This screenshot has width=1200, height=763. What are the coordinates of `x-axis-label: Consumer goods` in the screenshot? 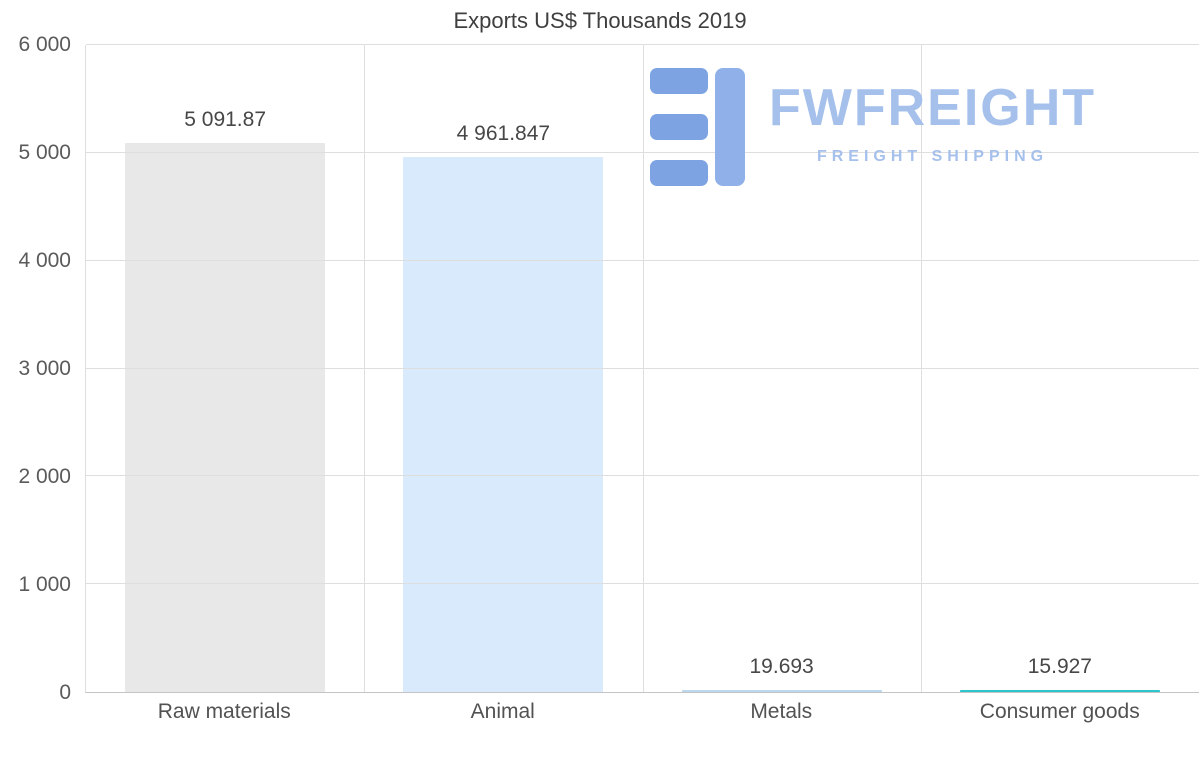 It's located at (1059, 711).